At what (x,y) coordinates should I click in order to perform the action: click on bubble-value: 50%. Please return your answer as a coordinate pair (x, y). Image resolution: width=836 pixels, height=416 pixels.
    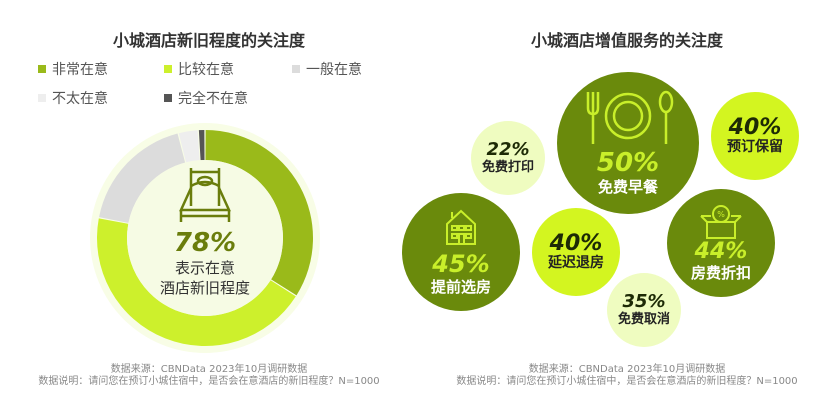
    Looking at the image, I should click on (628, 163).